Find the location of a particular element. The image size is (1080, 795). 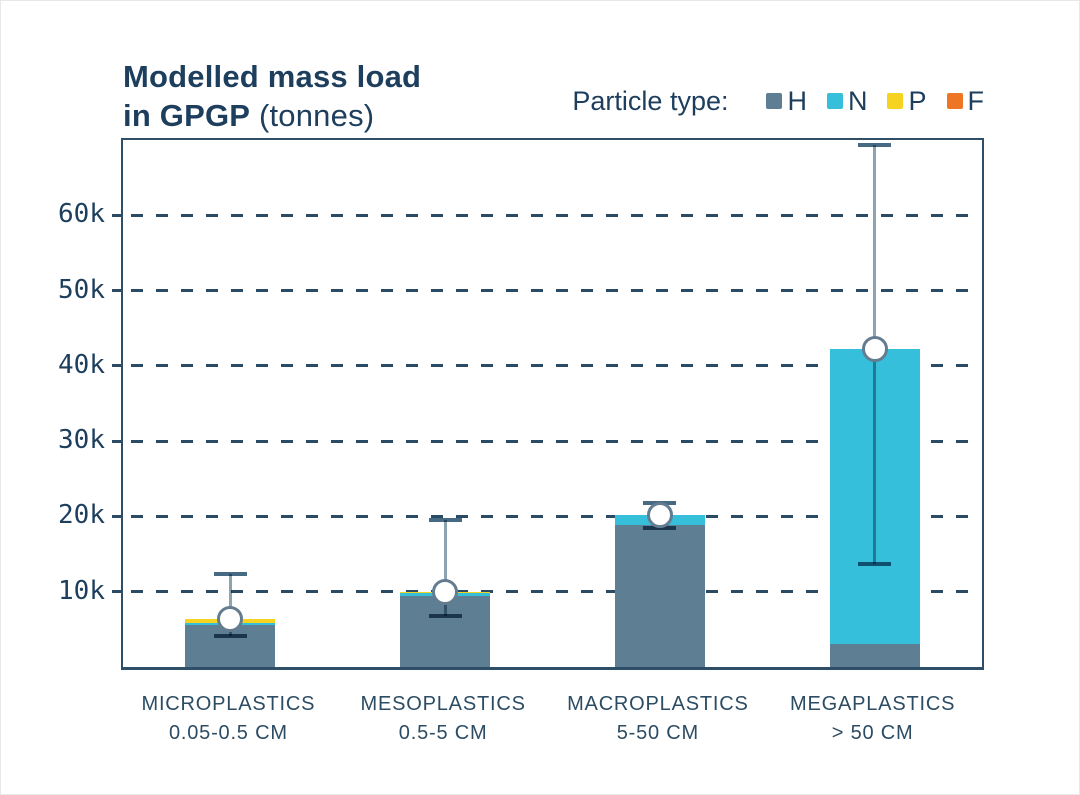

legend-swatch-H is located at coordinates (774, 101).